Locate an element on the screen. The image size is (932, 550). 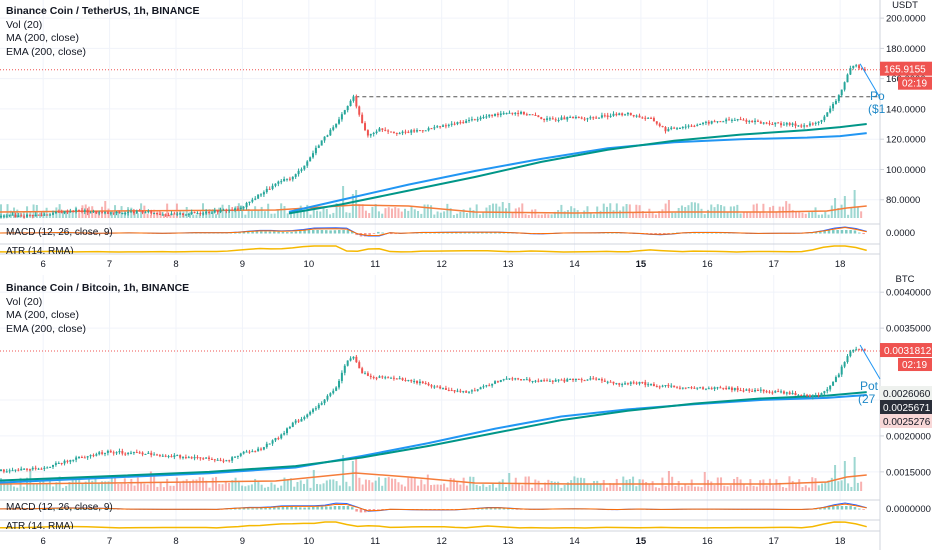
bottom-price-label-box is located at coordinates (906, 407).